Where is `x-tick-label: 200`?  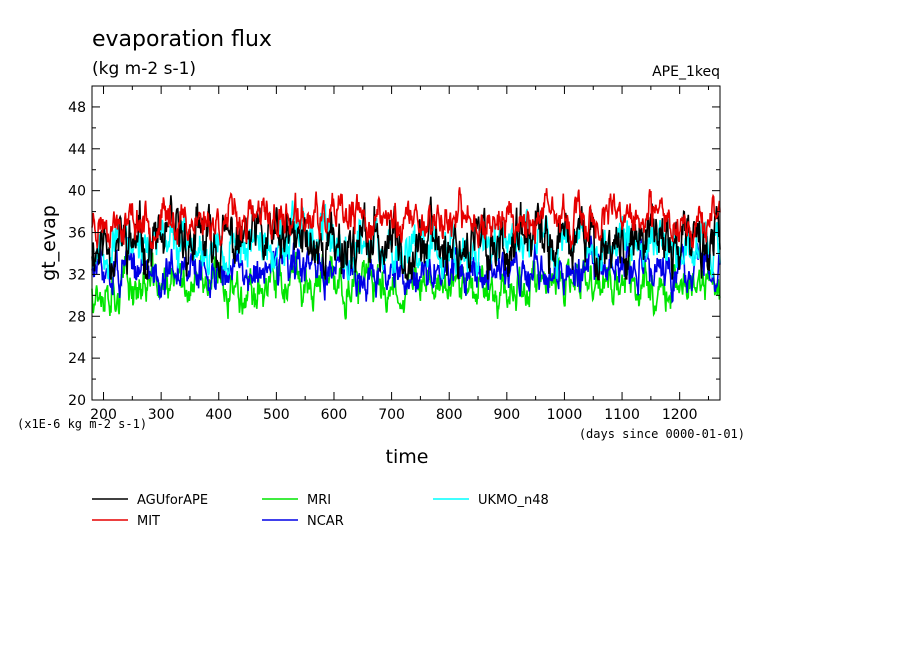 x-tick-label: 200 is located at coordinates (103, 415).